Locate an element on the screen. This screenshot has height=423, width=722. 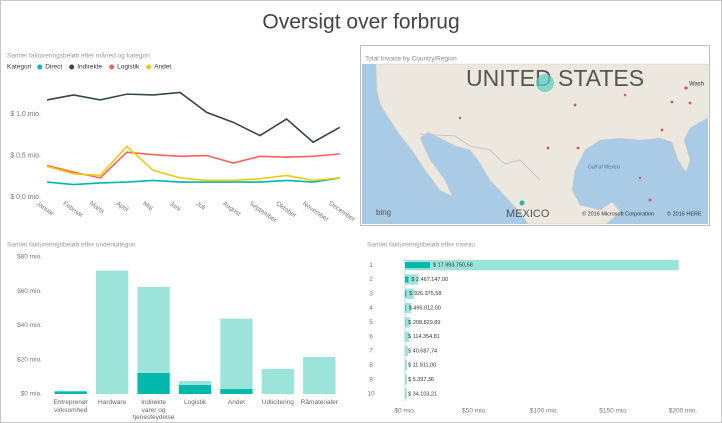
x-tick-label: $0 mio. is located at coordinates (405, 411).